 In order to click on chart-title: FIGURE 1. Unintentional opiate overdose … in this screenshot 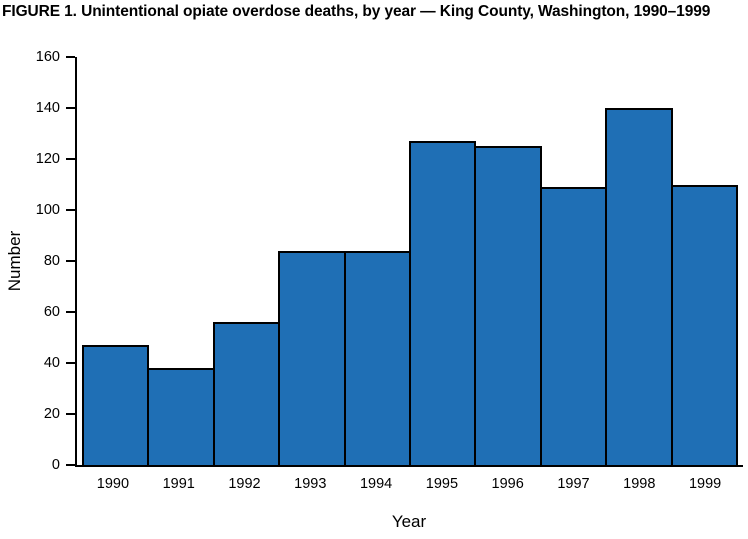, I will do `click(356, 11)`.